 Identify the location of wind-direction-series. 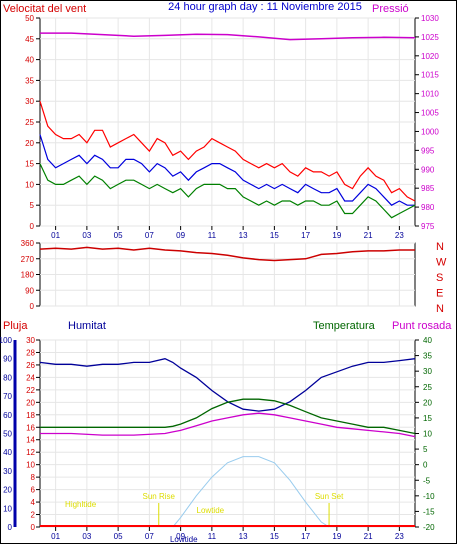
(227, 254).